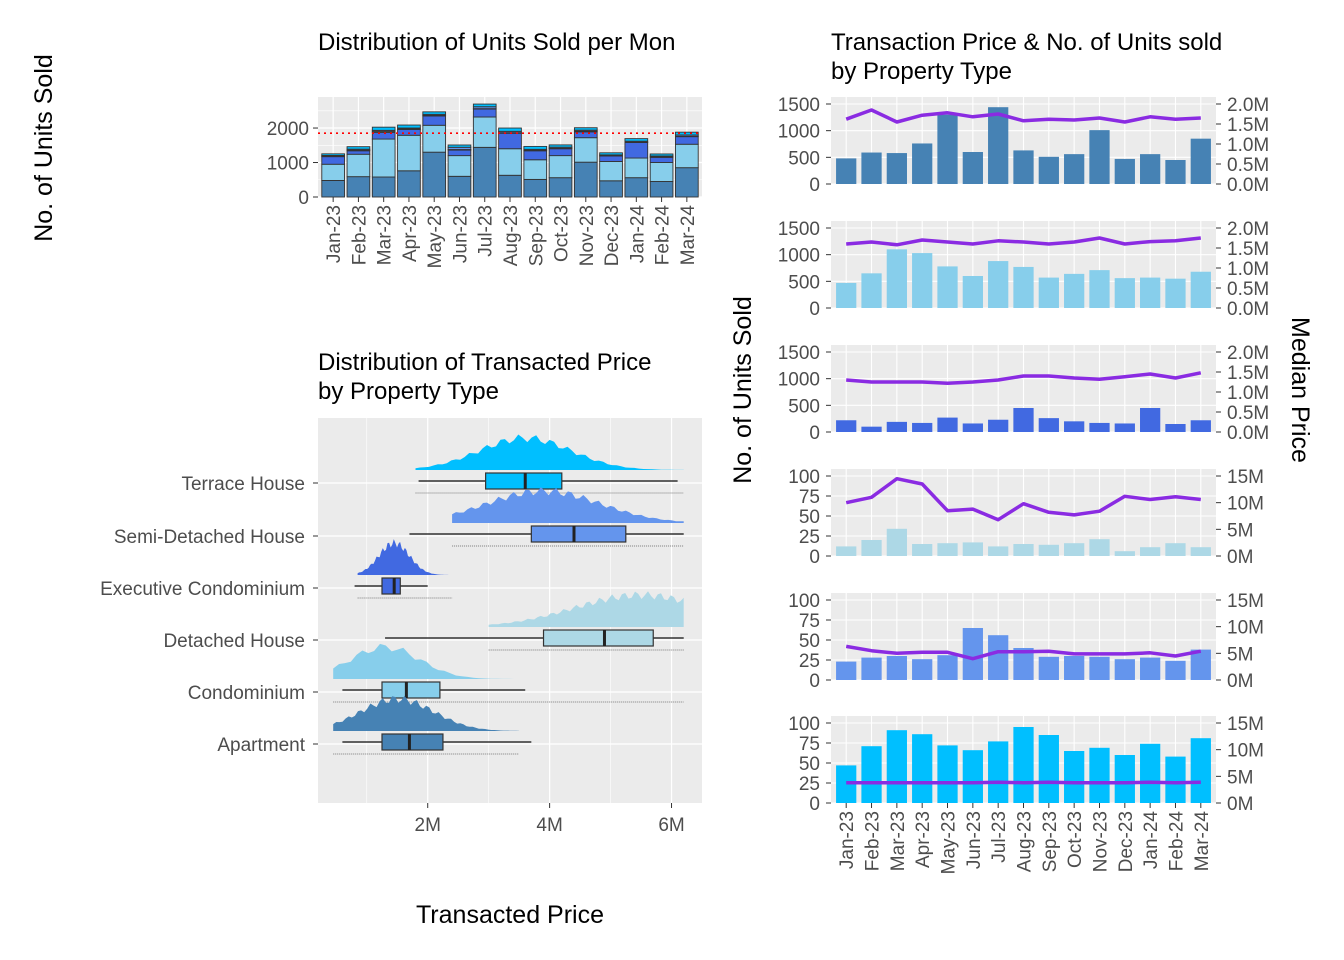 Image resolution: width=1344 pixels, height=960 pixels. What do you see at coordinates (1026, 42) in the screenshot?
I see `panels-title-line-1: Transaction Price & No. of Units sold` at bounding box center [1026, 42].